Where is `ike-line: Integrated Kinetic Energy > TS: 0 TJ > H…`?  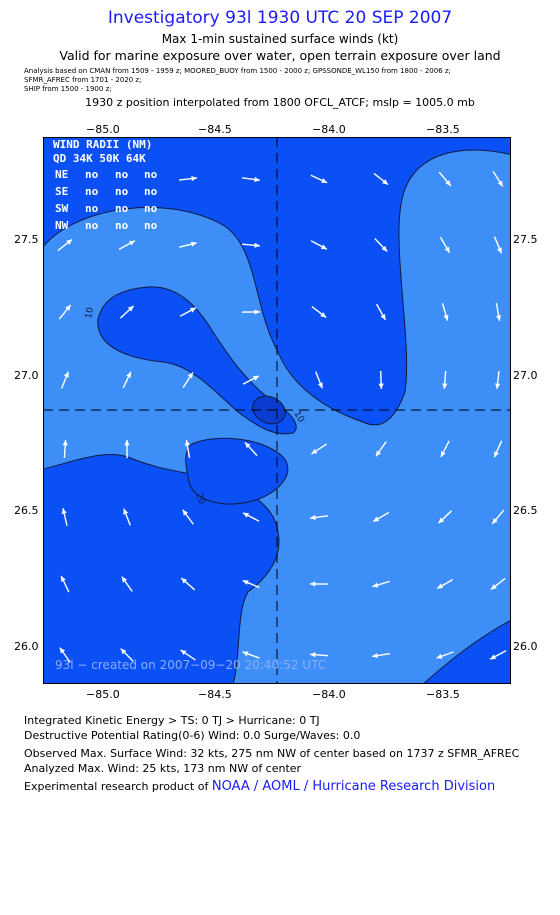
ike-line: Integrated Kinetic Energy > TS: 0 TJ > H… is located at coordinates (172, 720).